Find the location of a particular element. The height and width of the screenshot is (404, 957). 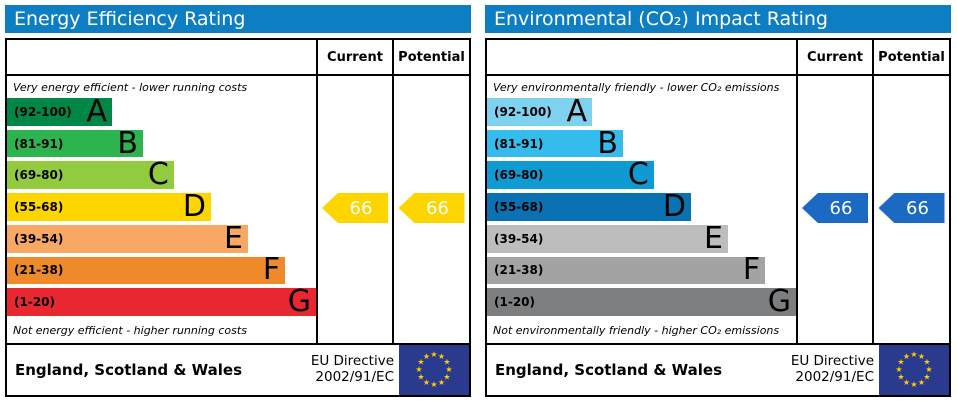

band-letter: C is located at coordinates (638, 175).